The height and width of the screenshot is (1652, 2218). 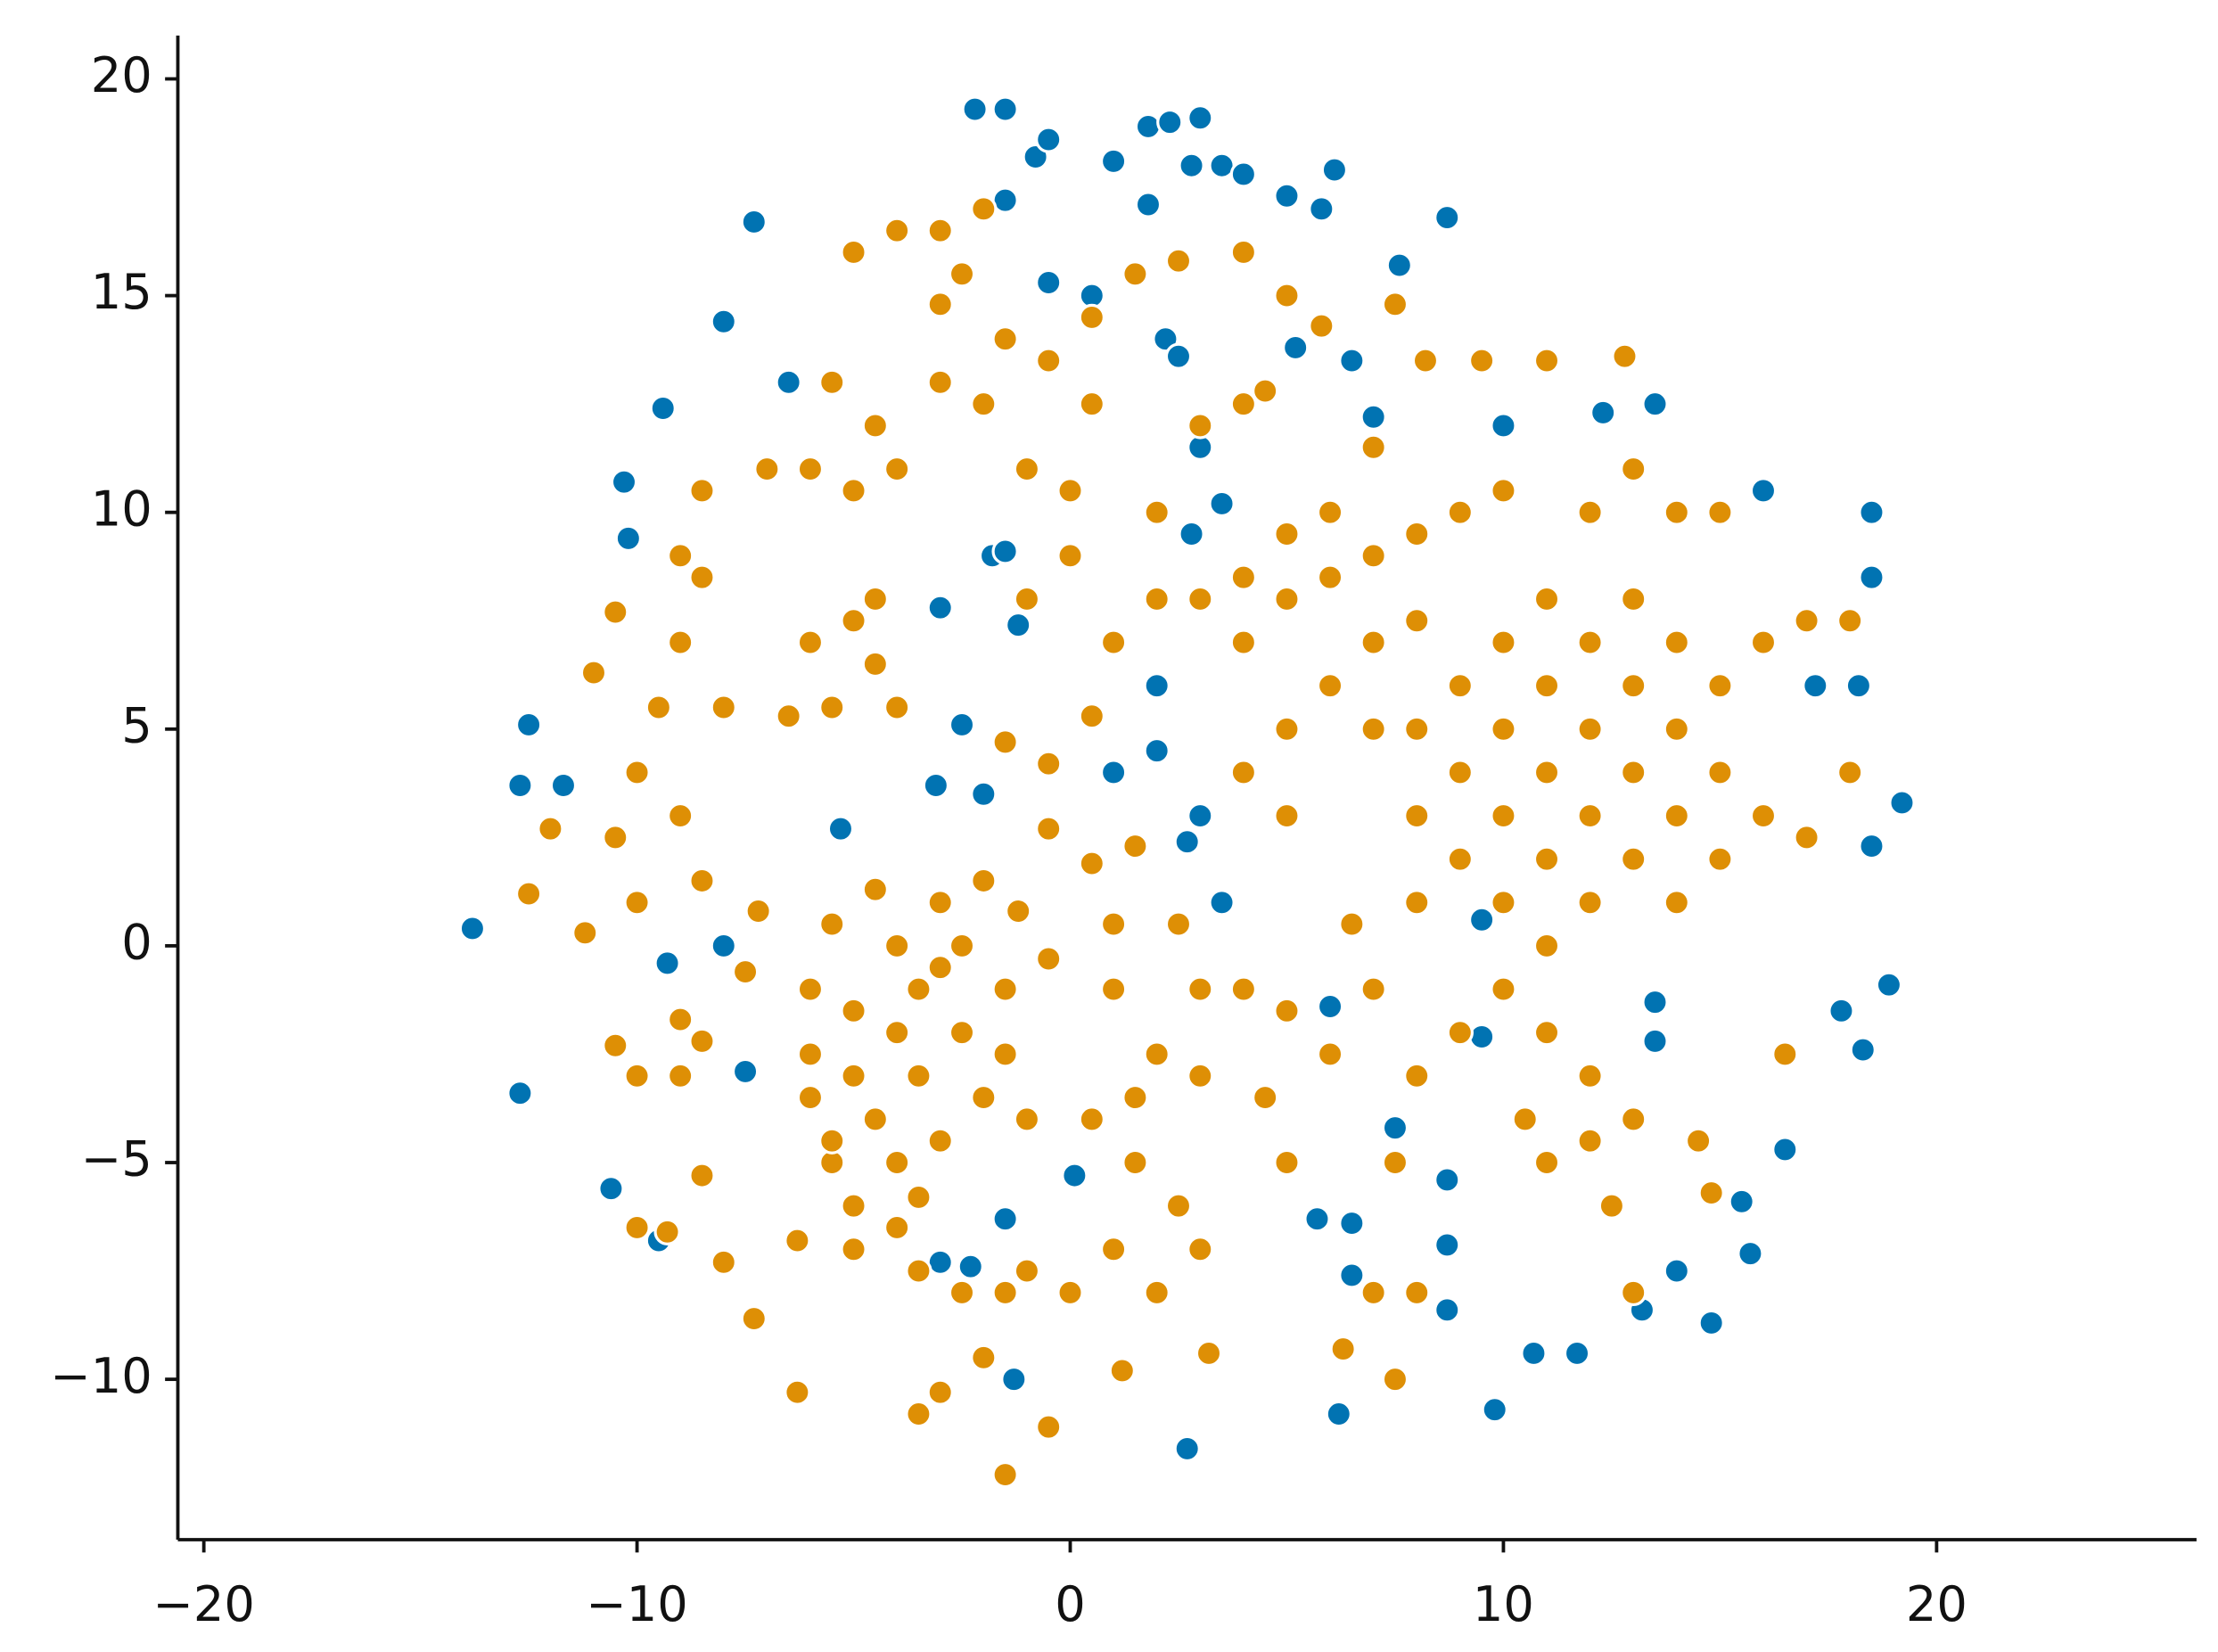 I want to click on y-tick-label: 10, so click(x=122, y=509).